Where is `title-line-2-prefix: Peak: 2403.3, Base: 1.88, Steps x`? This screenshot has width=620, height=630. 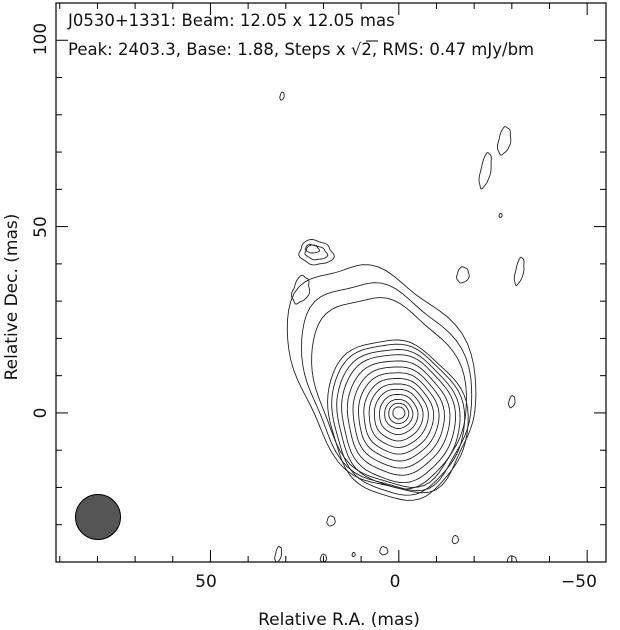 title-line-2-prefix: Peak: 2403.3, Base: 1.88, Steps x is located at coordinates (209, 49).